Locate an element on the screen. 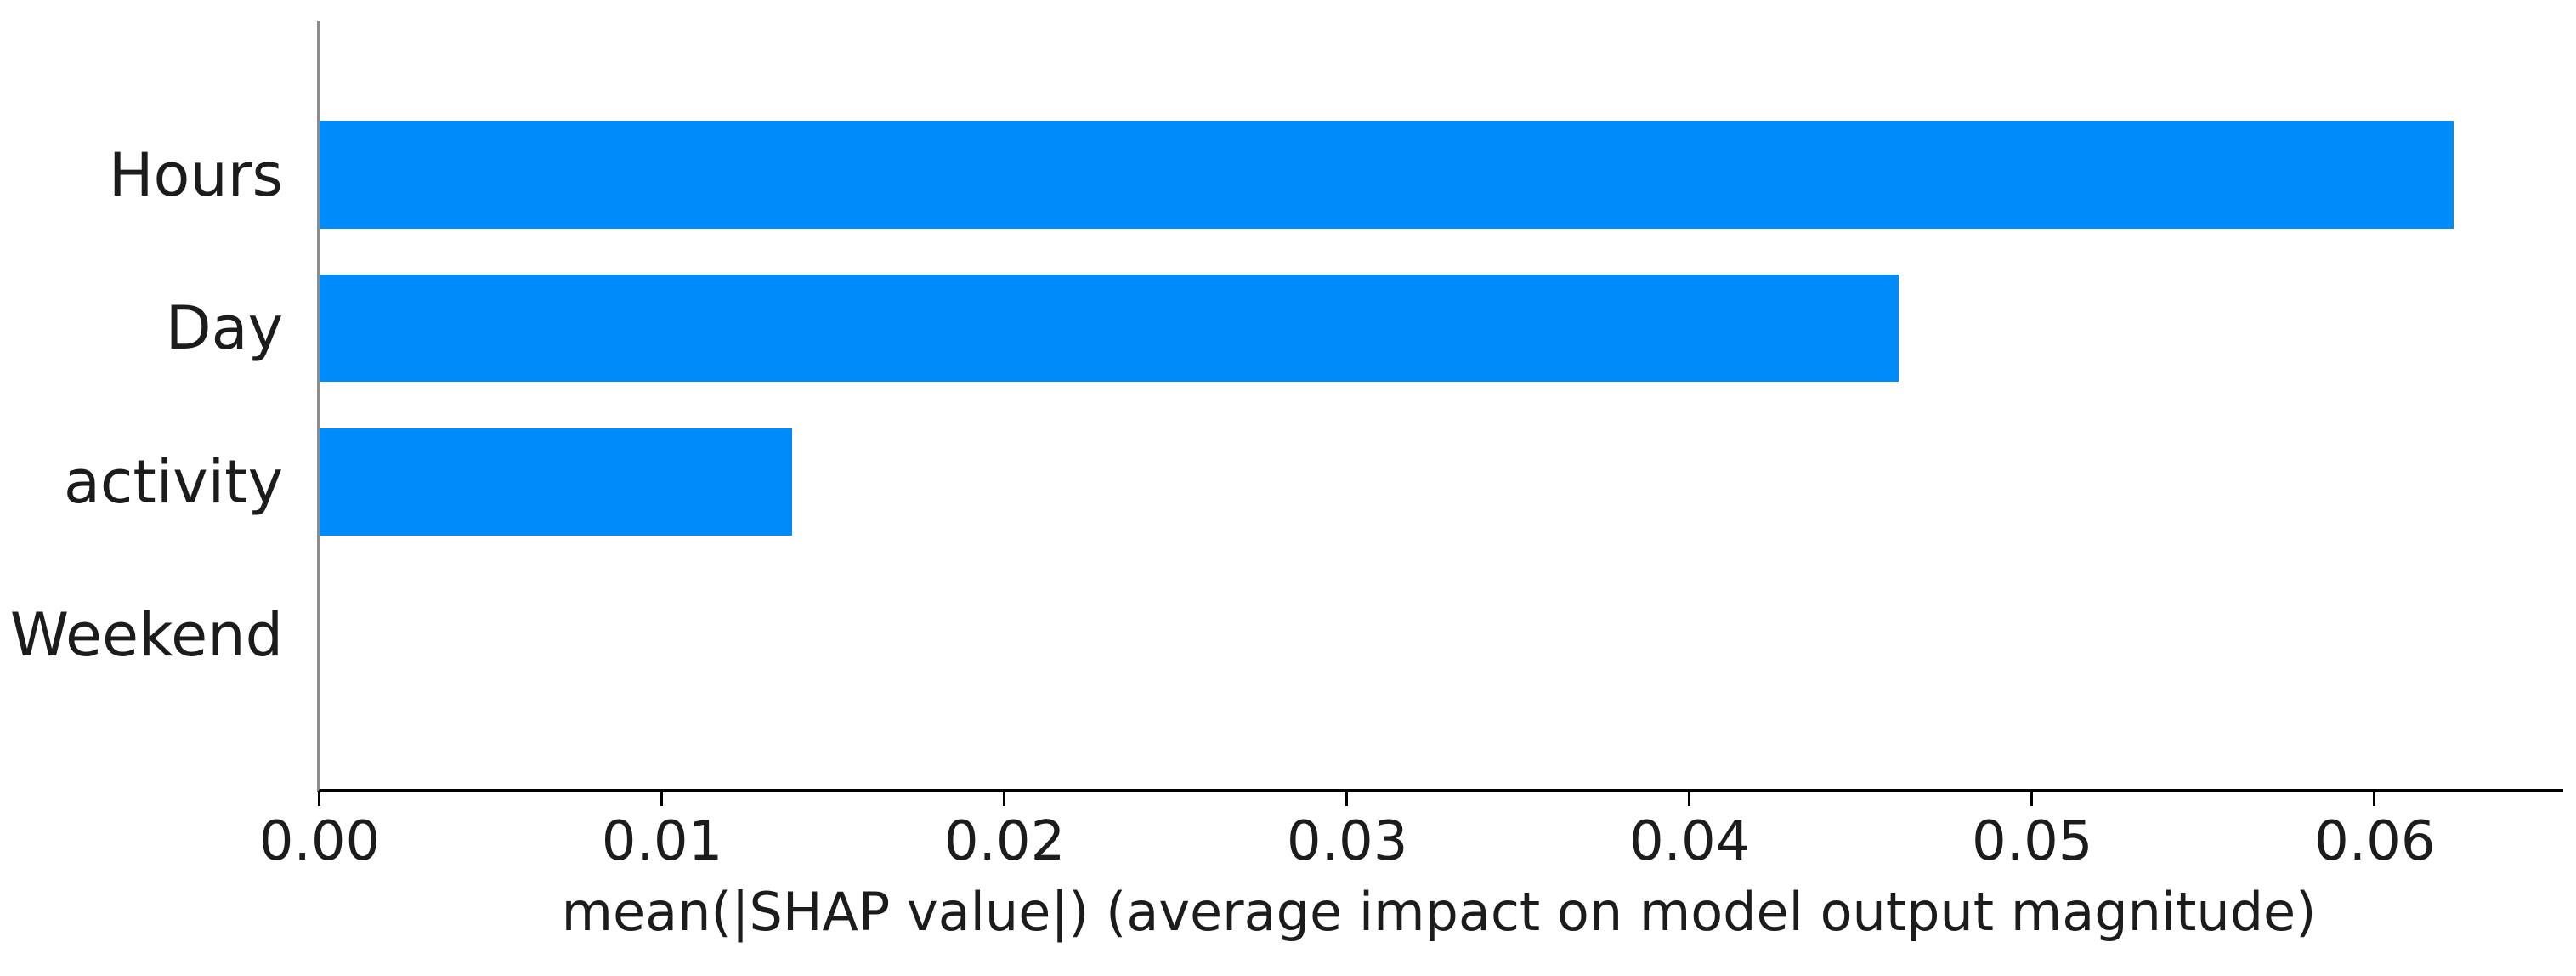  bar-activity is located at coordinates (556, 482).